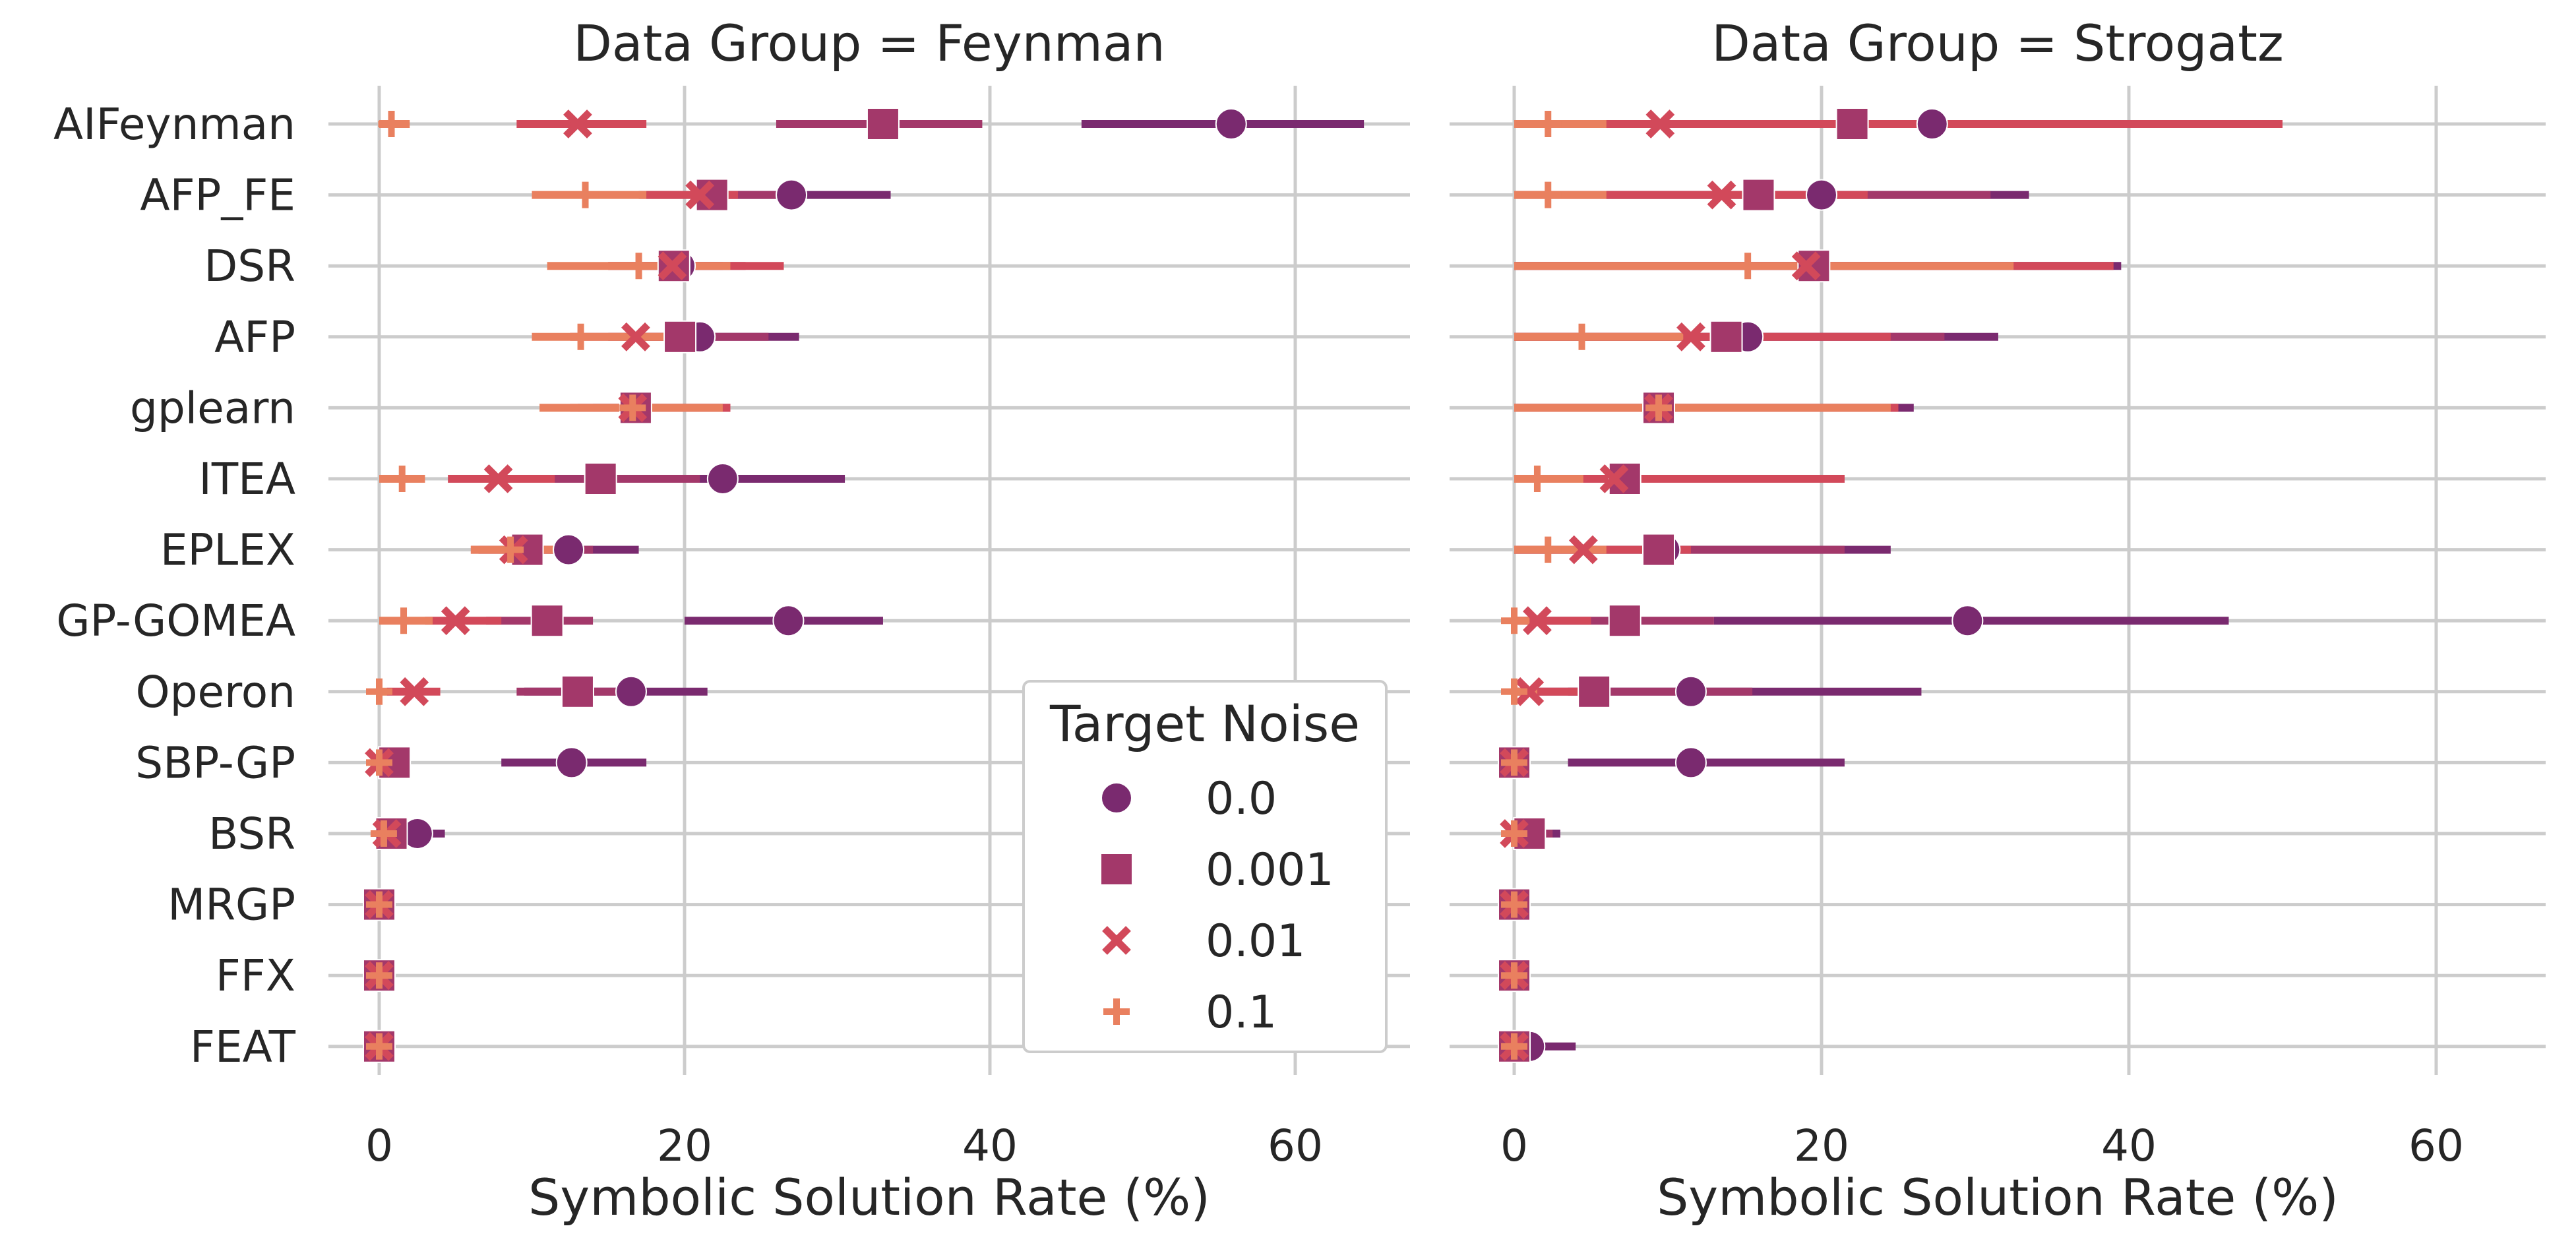  Describe the element at coordinates (243, 1047) in the screenshot. I see `y-tick-label-feat: FEAT` at that location.